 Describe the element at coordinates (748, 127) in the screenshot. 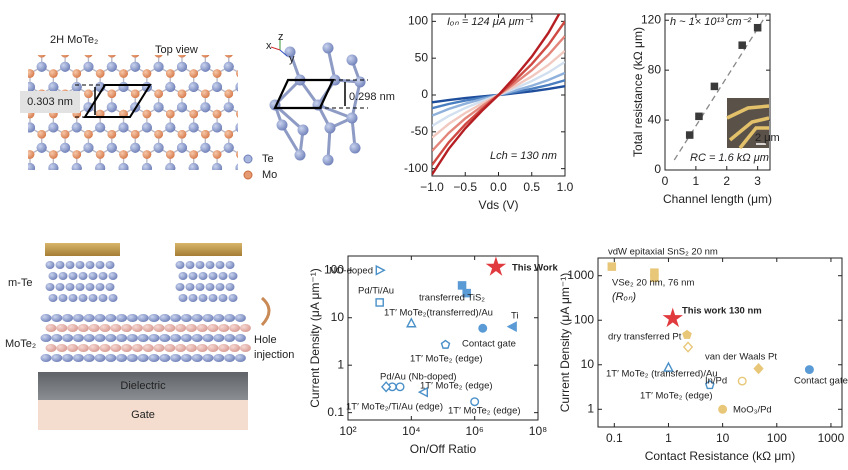

I see `inset-trace` at that location.